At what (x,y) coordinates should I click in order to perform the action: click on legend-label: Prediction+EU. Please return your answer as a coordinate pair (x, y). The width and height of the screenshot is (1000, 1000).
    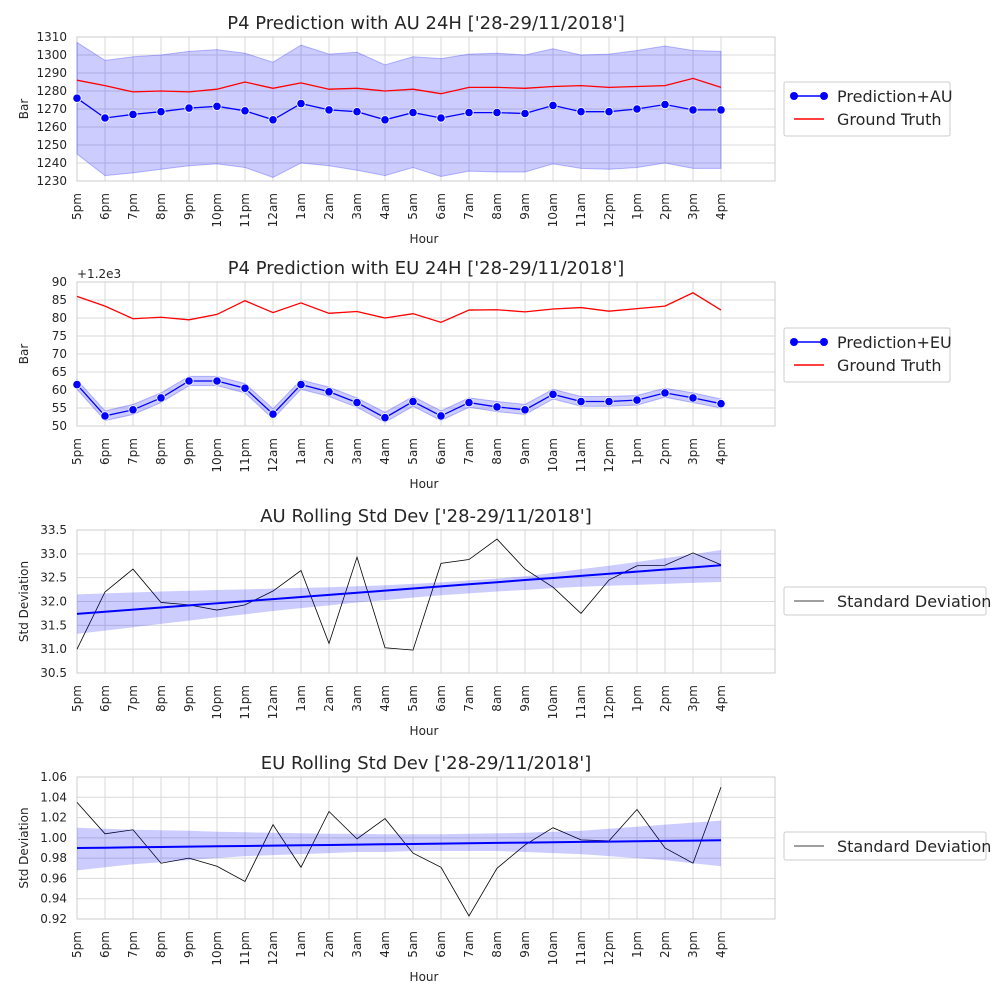
    Looking at the image, I should click on (894, 342).